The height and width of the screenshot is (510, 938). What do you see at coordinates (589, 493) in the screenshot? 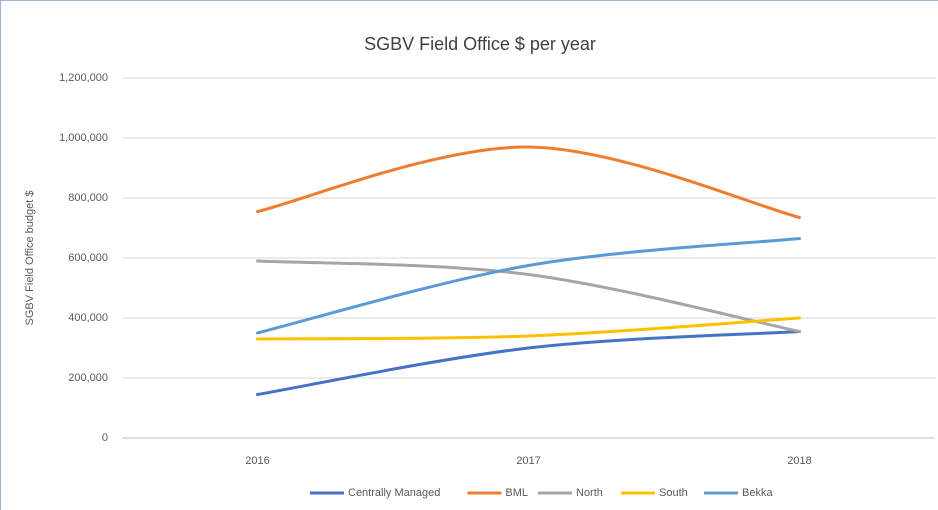
I see `legend-label: North` at bounding box center [589, 493].